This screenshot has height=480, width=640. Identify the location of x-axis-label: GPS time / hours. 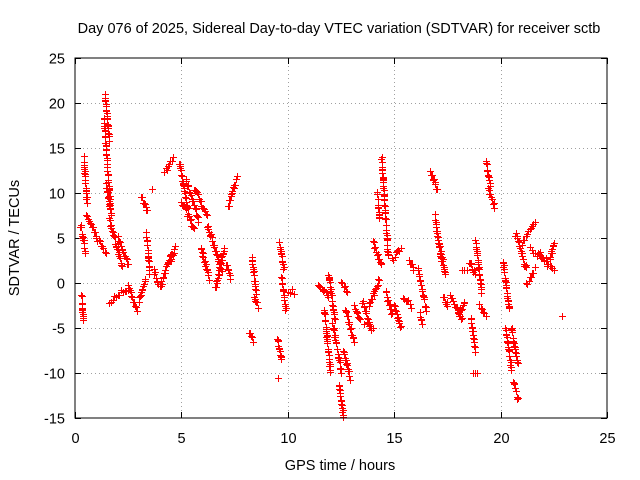
(340, 466).